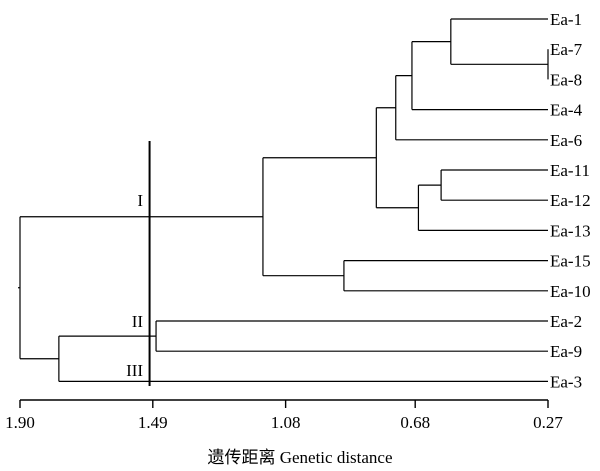 The width and height of the screenshot is (600, 471). What do you see at coordinates (566, 79) in the screenshot?
I see `leaf-label: Ea-8` at bounding box center [566, 79].